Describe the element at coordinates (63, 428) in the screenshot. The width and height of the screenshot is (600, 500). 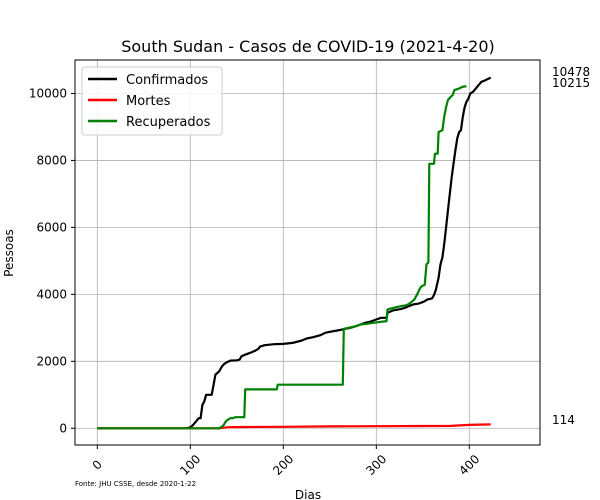
I see `y-tick-label: 0` at that location.